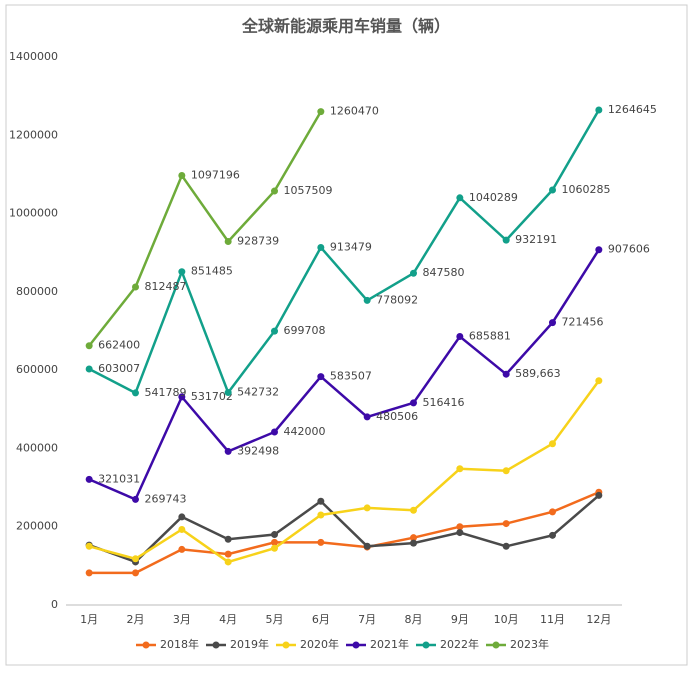  Describe the element at coordinates (37, 291) in the screenshot. I see `y-tick-label: 800000` at that location.